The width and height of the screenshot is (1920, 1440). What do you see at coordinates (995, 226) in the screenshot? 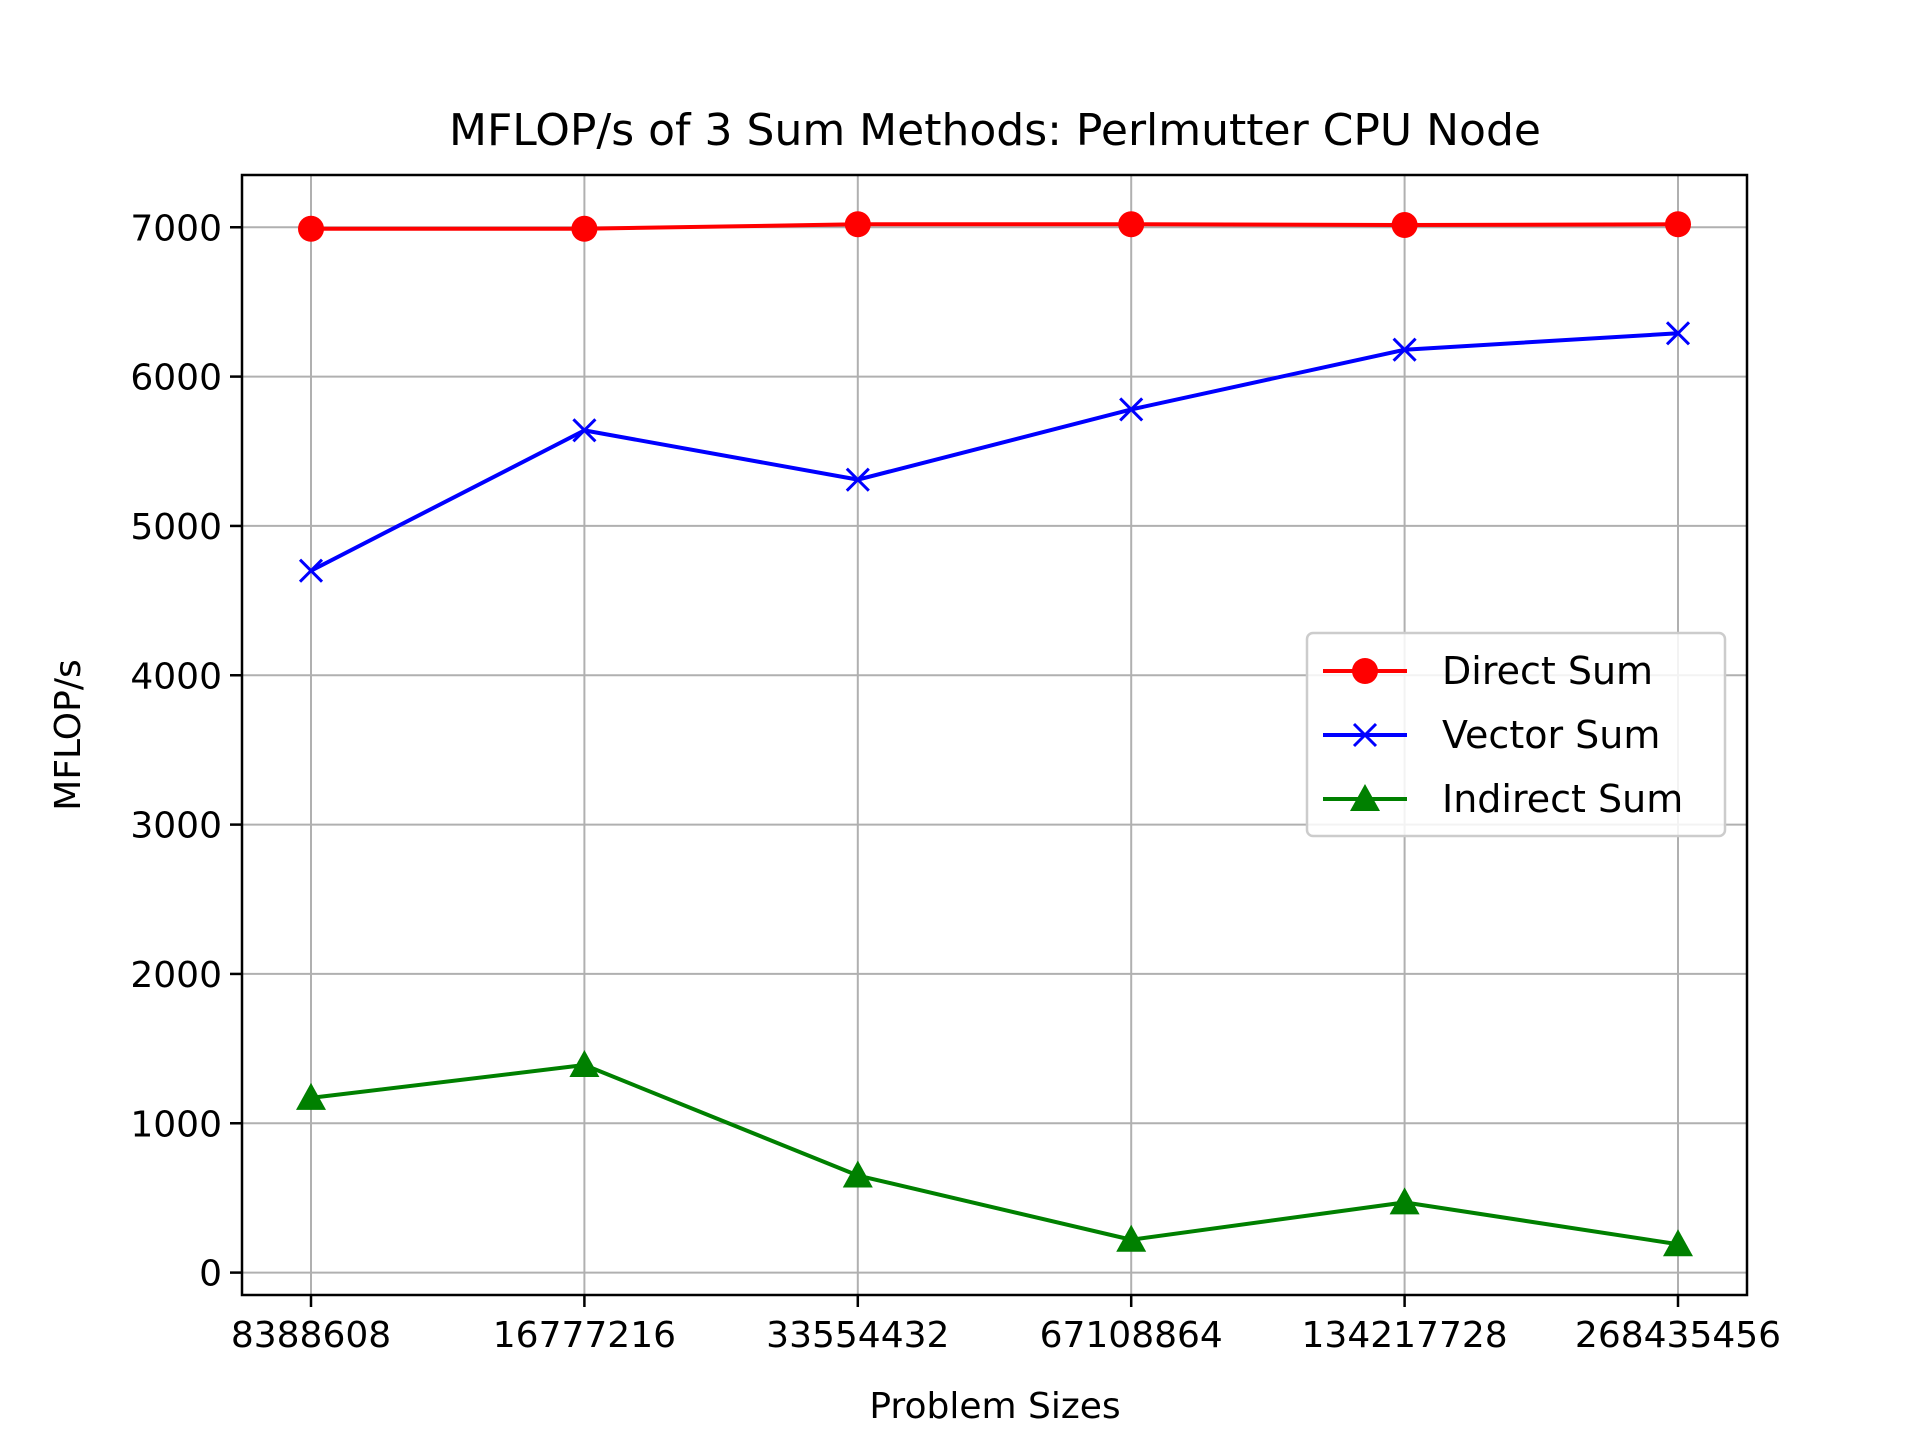
I see `direct-sum-line` at bounding box center [995, 226].